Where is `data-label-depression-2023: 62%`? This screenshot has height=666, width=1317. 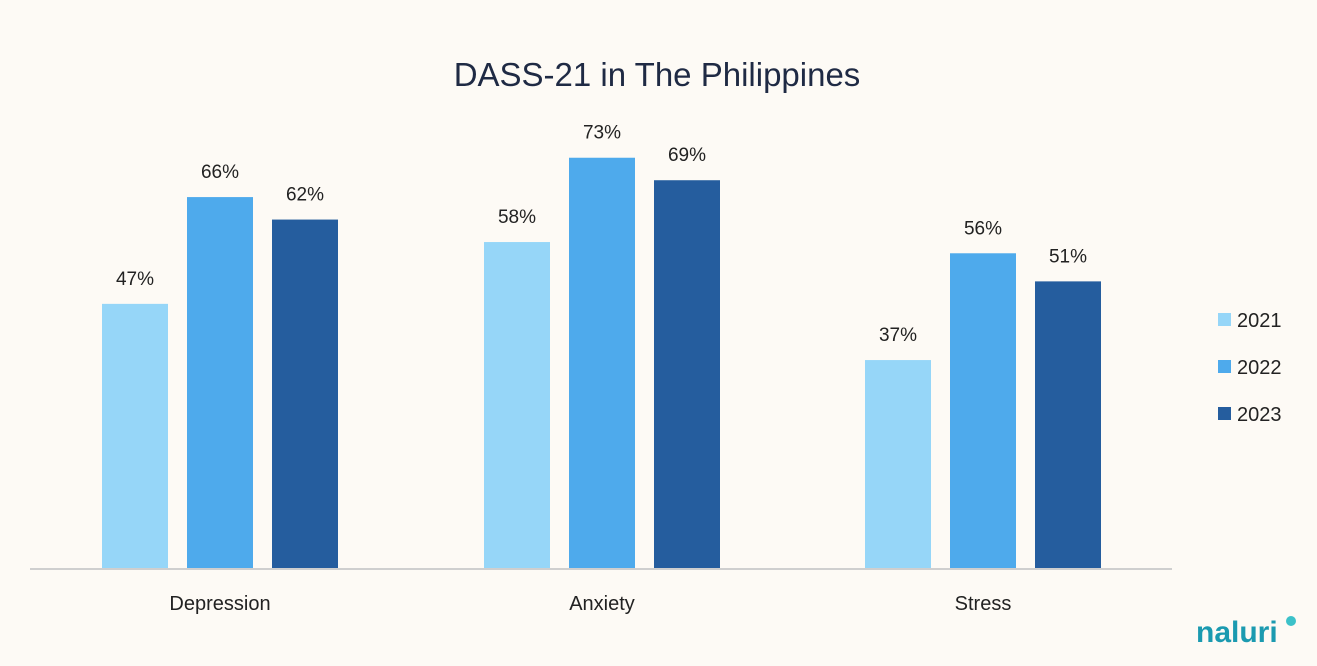
data-label-depression-2023: 62% is located at coordinates (305, 195).